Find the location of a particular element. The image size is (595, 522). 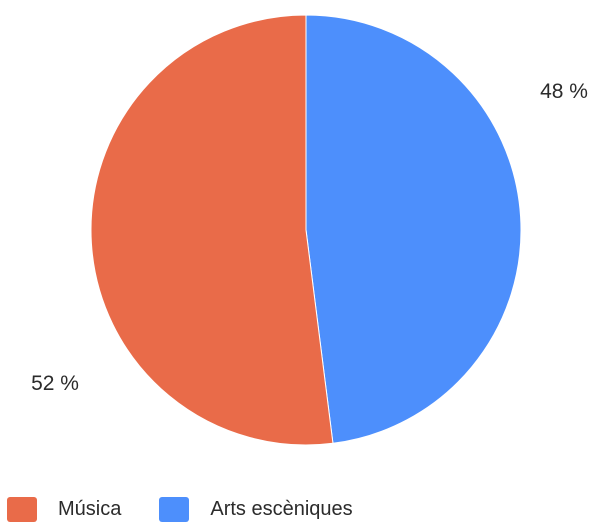

value-label-arts-esceniques: 48 % is located at coordinates (564, 91).